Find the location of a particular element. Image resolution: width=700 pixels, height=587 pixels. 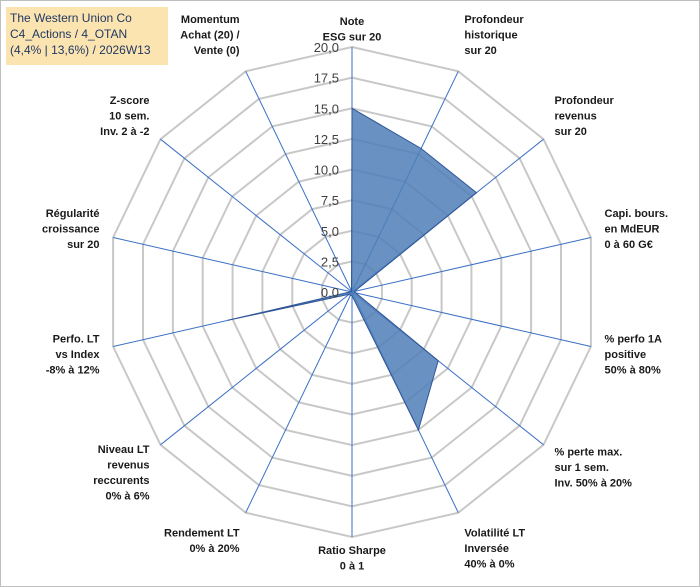

axis-label-line: Régularité is located at coordinates (73, 214).